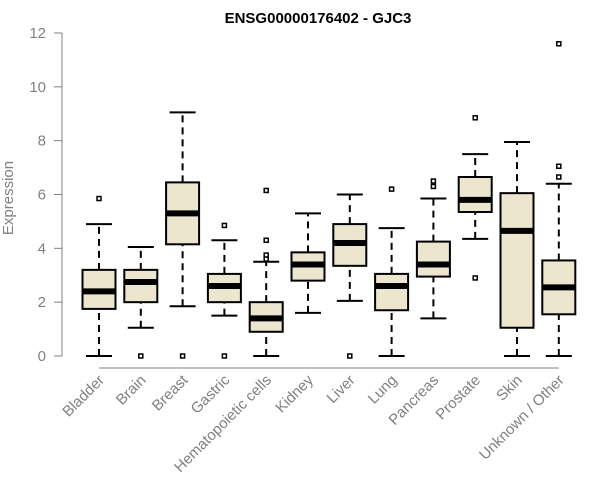 The image size is (600, 500). Describe the element at coordinates (8, 198) in the screenshot. I see `y-axis-label: Expression` at that location.